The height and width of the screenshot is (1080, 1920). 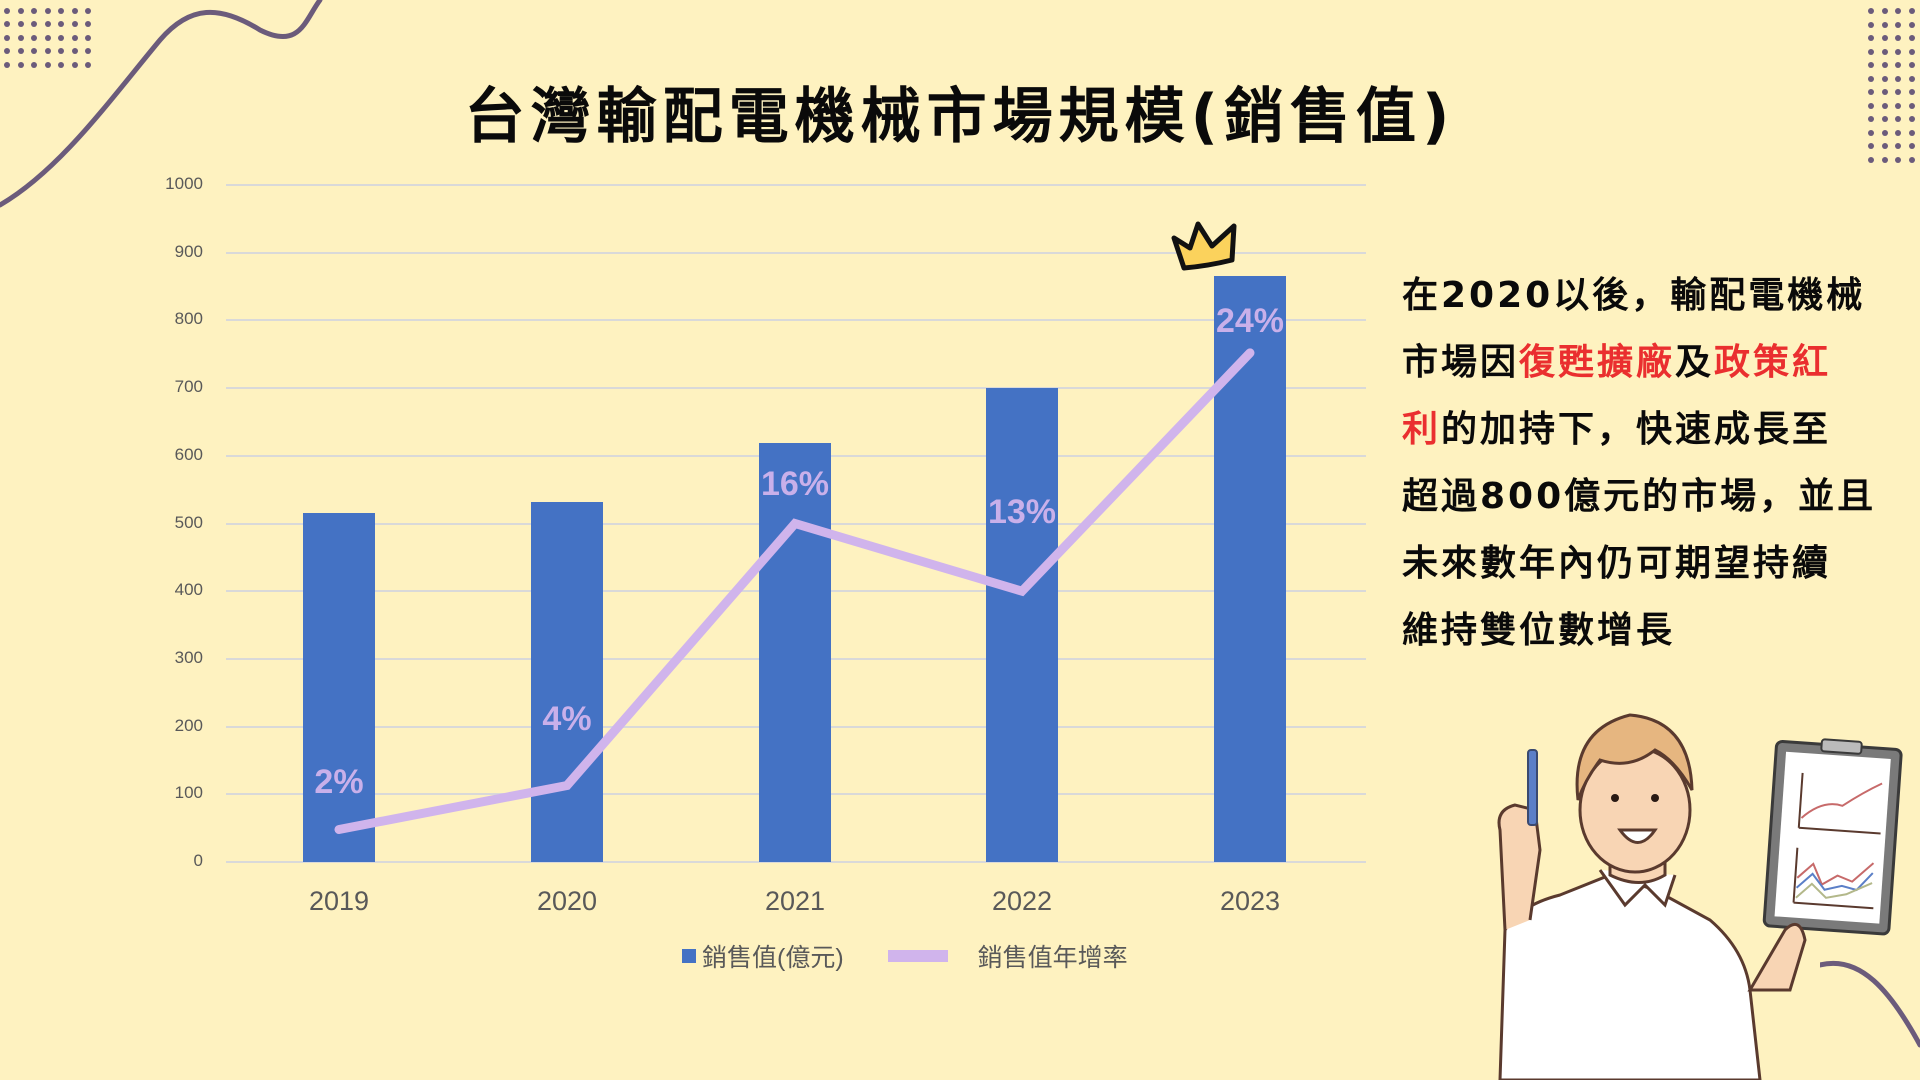 I want to click on decorative-curve-bottom-right, so click(x=1870, y=1004).